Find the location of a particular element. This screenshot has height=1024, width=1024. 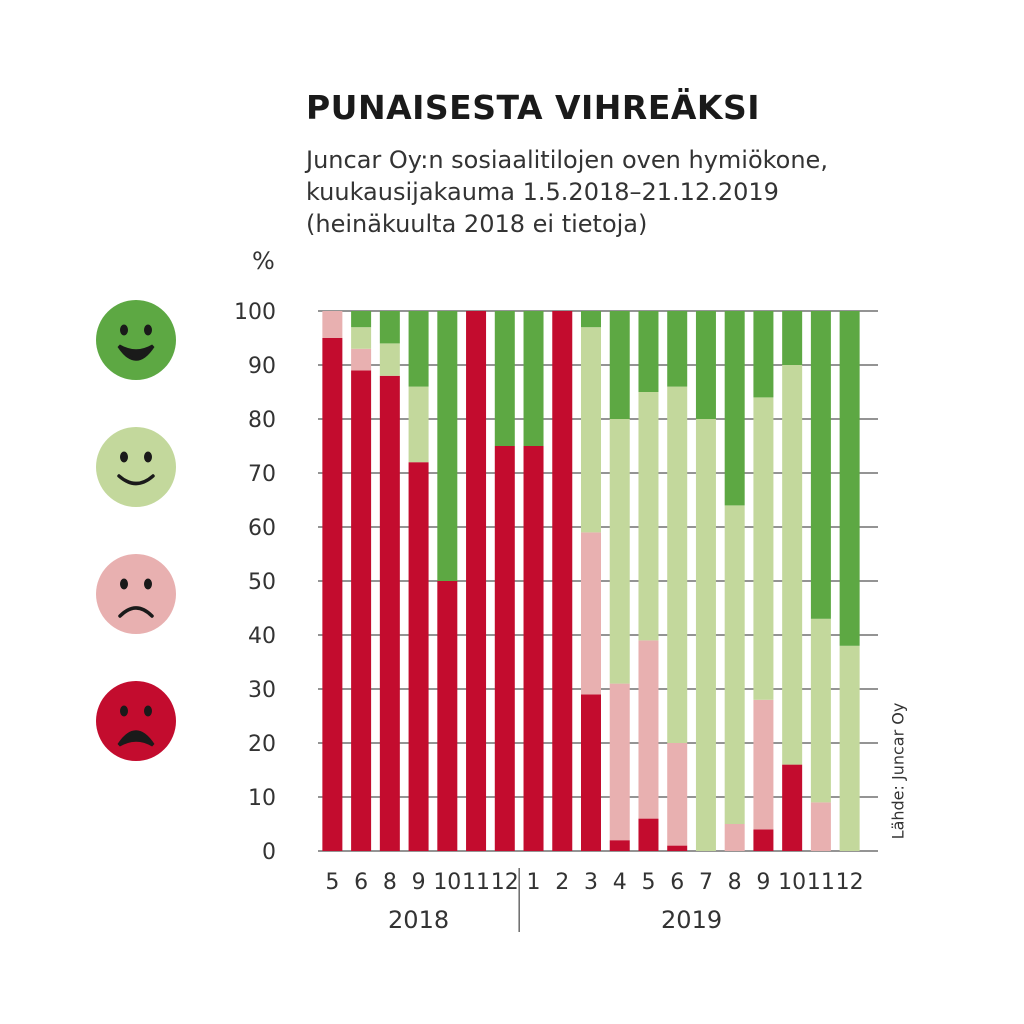

year-label: 2019 is located at coordinates (691, 920).